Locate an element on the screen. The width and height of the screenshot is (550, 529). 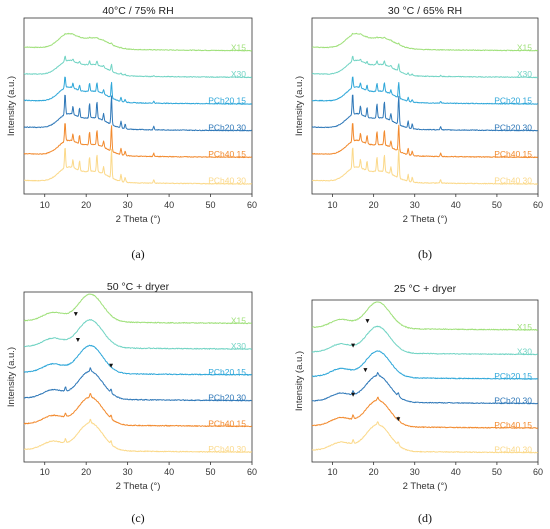
chart-title: 30 °C / 65% RH is located at coordinates (425, 11).